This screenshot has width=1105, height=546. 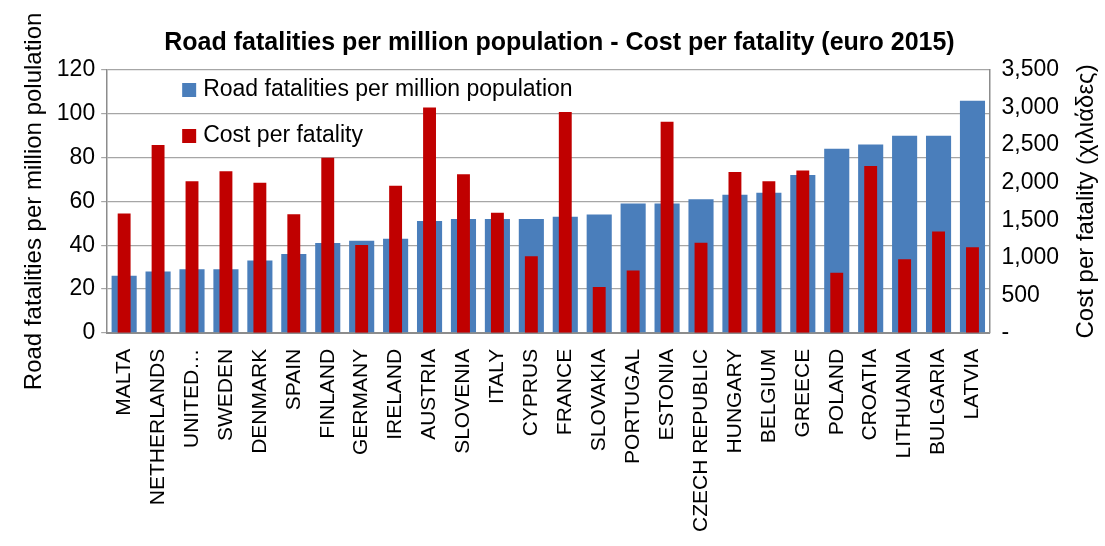 What do you see at coordinates (360, 401) in the screenshot?
I see `x-tick-label: GERMANY` at bounding box center [360, 401].